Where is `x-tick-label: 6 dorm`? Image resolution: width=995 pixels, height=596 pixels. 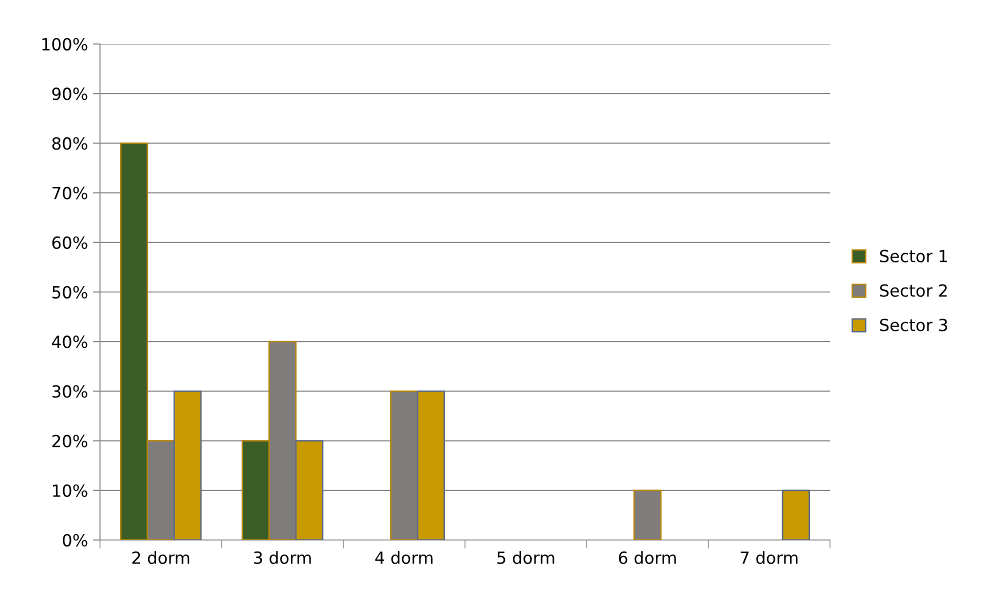 x-tick-label: 6 dorm is located at coordinates (647, 557).